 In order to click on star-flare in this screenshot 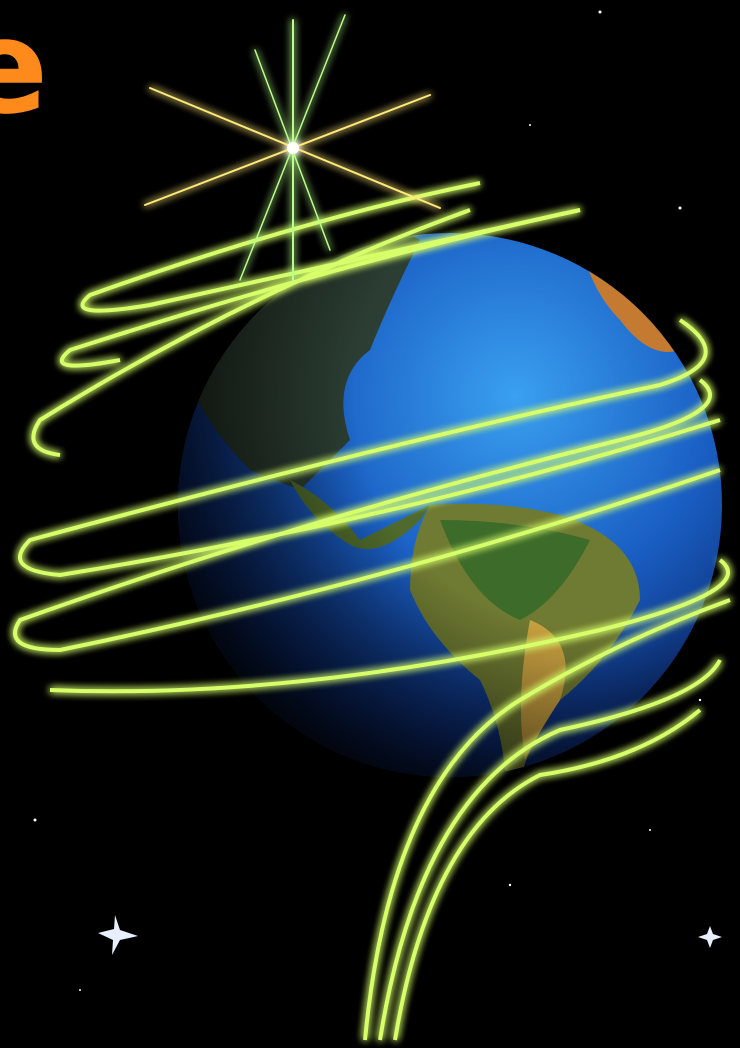, I will do `click(292, 147)`.